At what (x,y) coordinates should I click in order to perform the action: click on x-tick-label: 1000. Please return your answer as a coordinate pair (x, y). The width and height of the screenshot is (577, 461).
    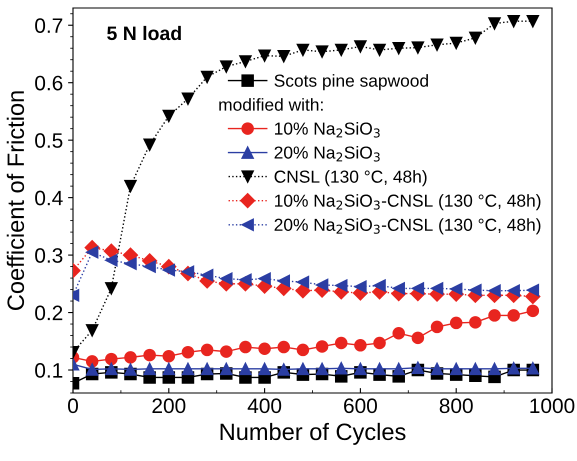
    Looking at the image, I should click on (552, 406).